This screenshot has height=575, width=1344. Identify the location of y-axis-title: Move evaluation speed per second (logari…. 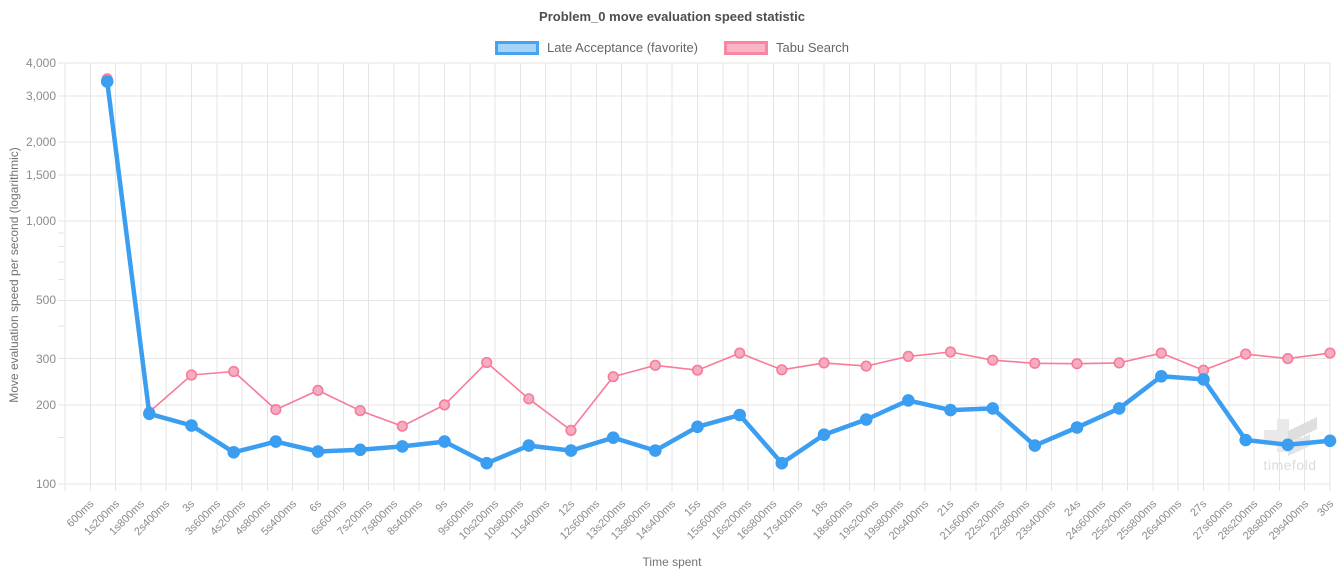
(14, 275).